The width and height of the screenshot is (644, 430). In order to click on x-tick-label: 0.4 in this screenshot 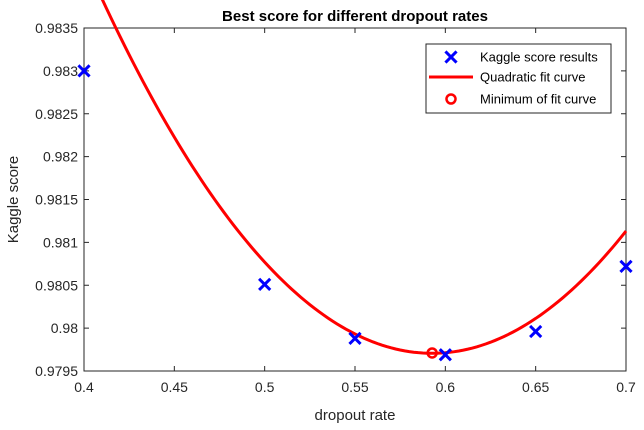, I will do `click(84, 387)`.